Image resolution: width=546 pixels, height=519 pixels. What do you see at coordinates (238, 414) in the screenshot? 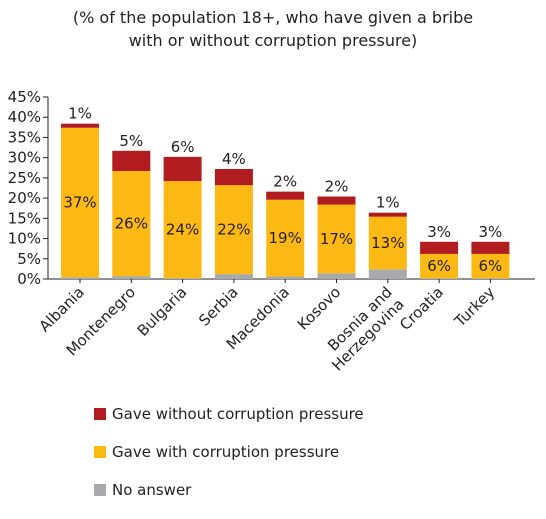
I see `legend-label-without-pressure: Gave without corruption pressure` at bounding box center [238, 414].